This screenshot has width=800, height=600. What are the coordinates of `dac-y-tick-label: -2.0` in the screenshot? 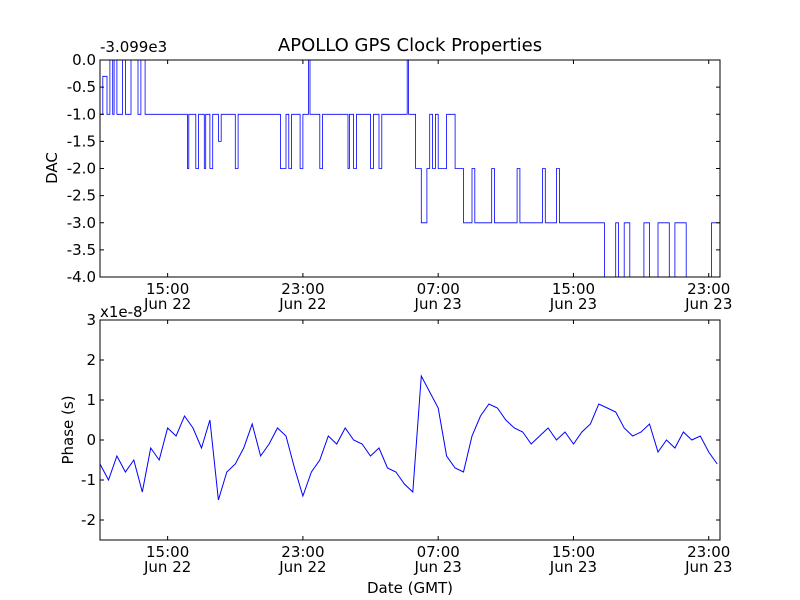 It's located at (81, 169).